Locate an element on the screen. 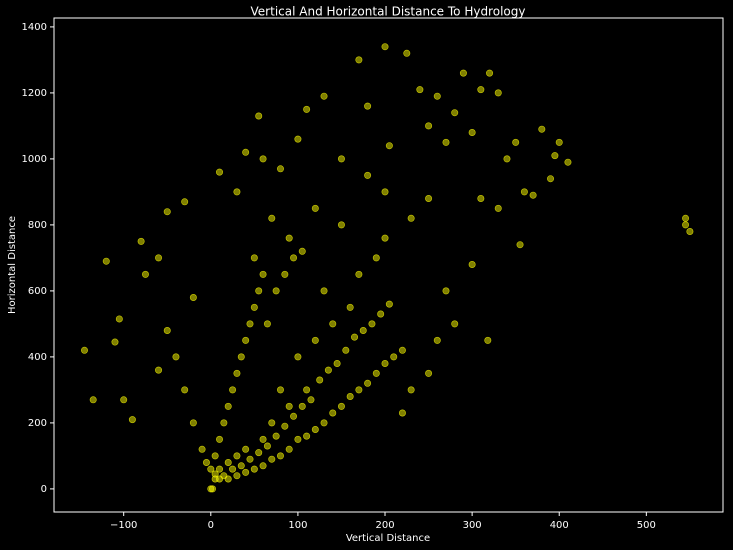 Image resolution: width=733 pixels, height=550 pixels. y-tick-label: 1200 is located at coordinates (34, 93).